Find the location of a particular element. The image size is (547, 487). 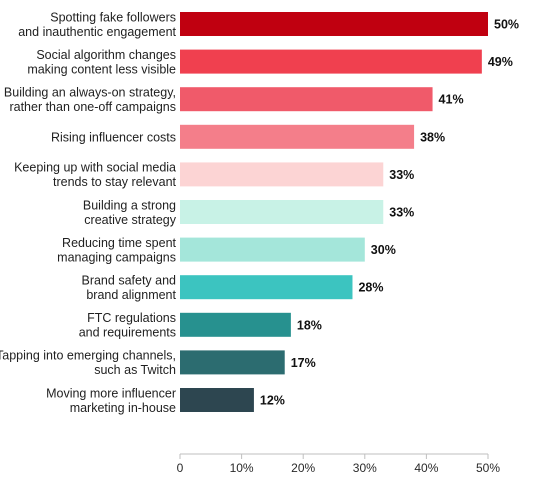

x-tick-label: 10% is located at coordinates (242, 468).